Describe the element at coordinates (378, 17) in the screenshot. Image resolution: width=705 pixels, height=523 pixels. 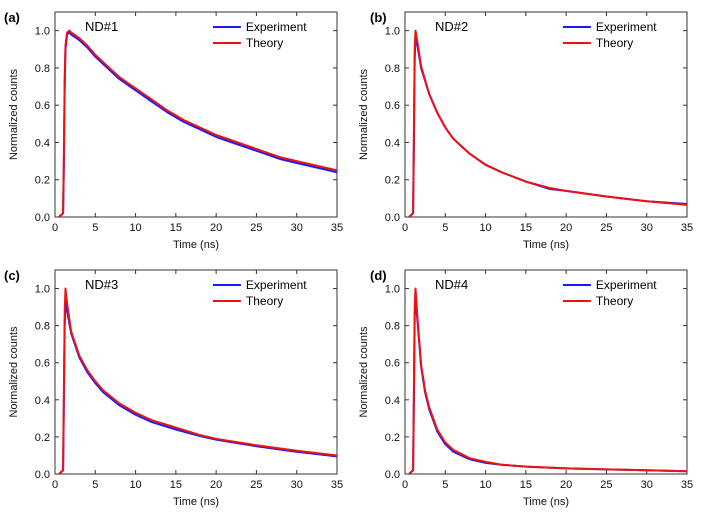
I see `panel-label: (b)` at that location.